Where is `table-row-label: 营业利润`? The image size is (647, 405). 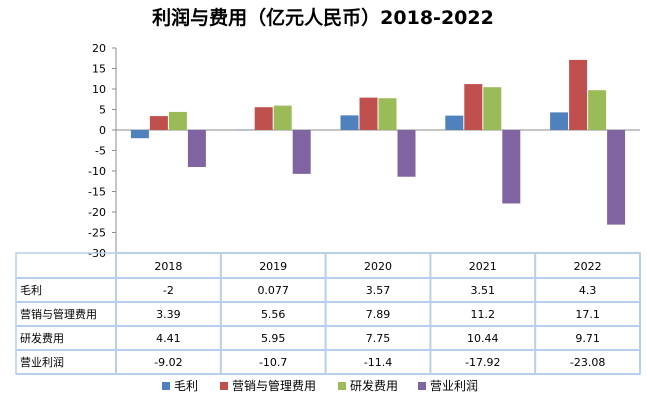
table-row-label: 营业利润 is located at coordinates (42, 362).